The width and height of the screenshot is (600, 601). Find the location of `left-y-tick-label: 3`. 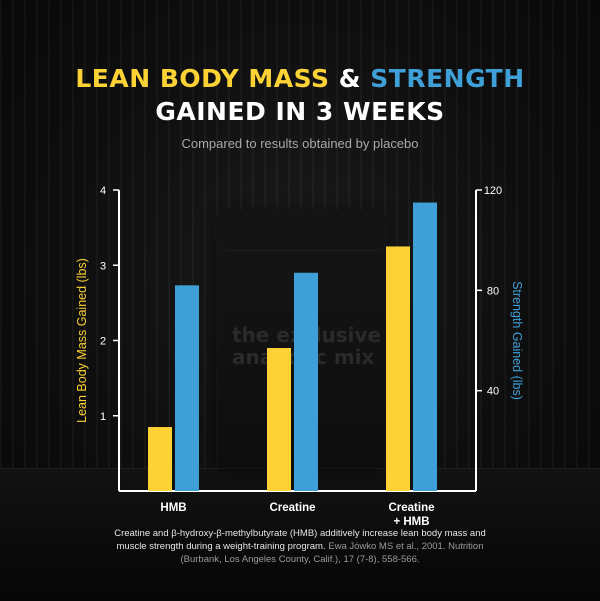

left-y-tick-label: 3 is located at coordinates (103, 266).